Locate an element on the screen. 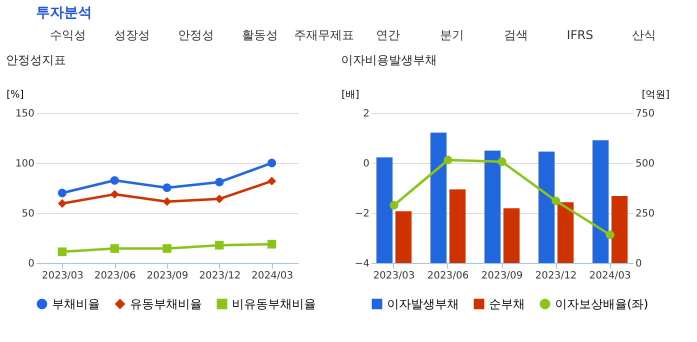 The height and width of the screenshot is (342, 697). text: 안정성 is located at coordinates (196, 35).